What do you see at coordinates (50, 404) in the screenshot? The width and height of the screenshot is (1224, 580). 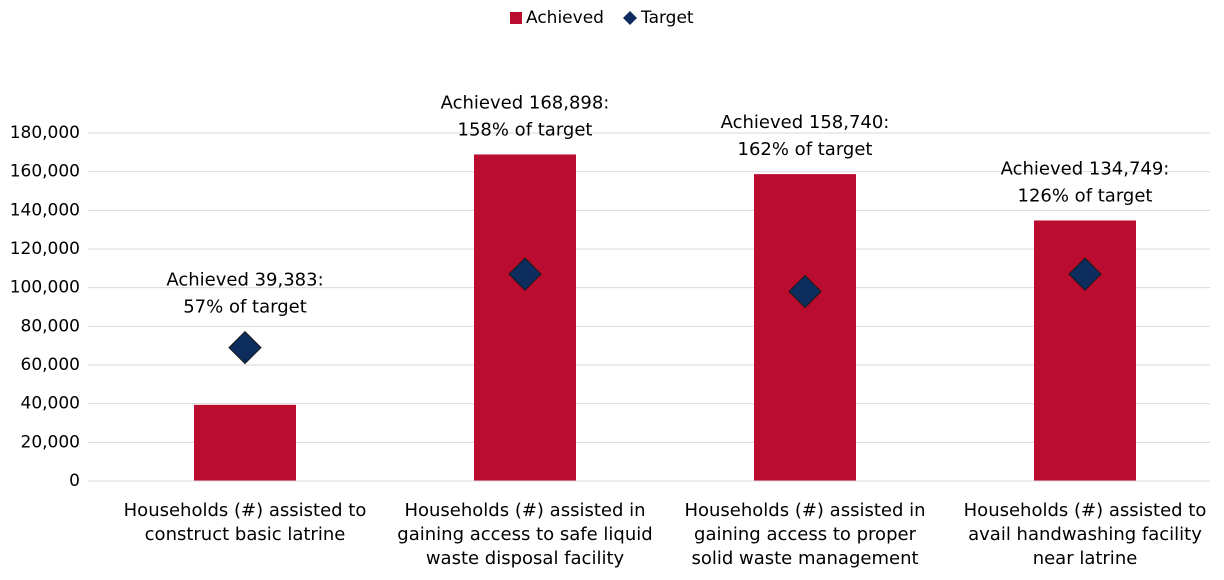 I see `y-tick-label: 40,000` at bounding box center [50, 404].